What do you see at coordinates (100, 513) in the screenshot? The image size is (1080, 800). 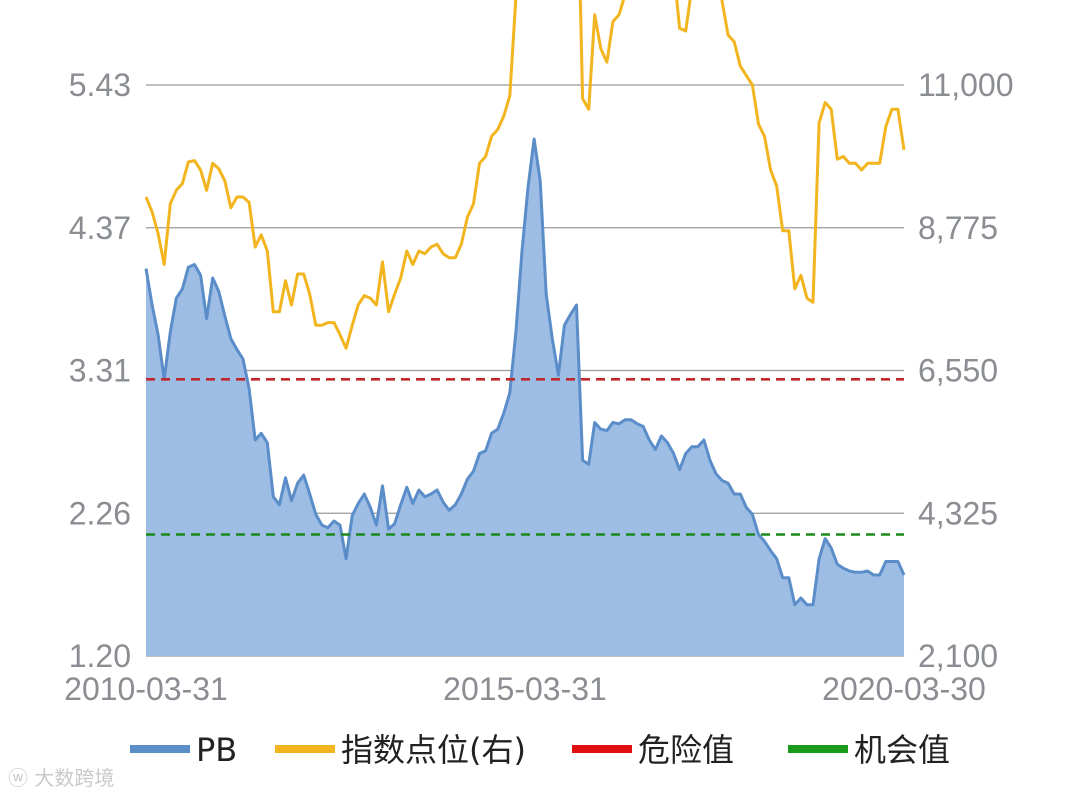 I see `y-left-tick-label: 2.26` at bounding box center [100, 513].